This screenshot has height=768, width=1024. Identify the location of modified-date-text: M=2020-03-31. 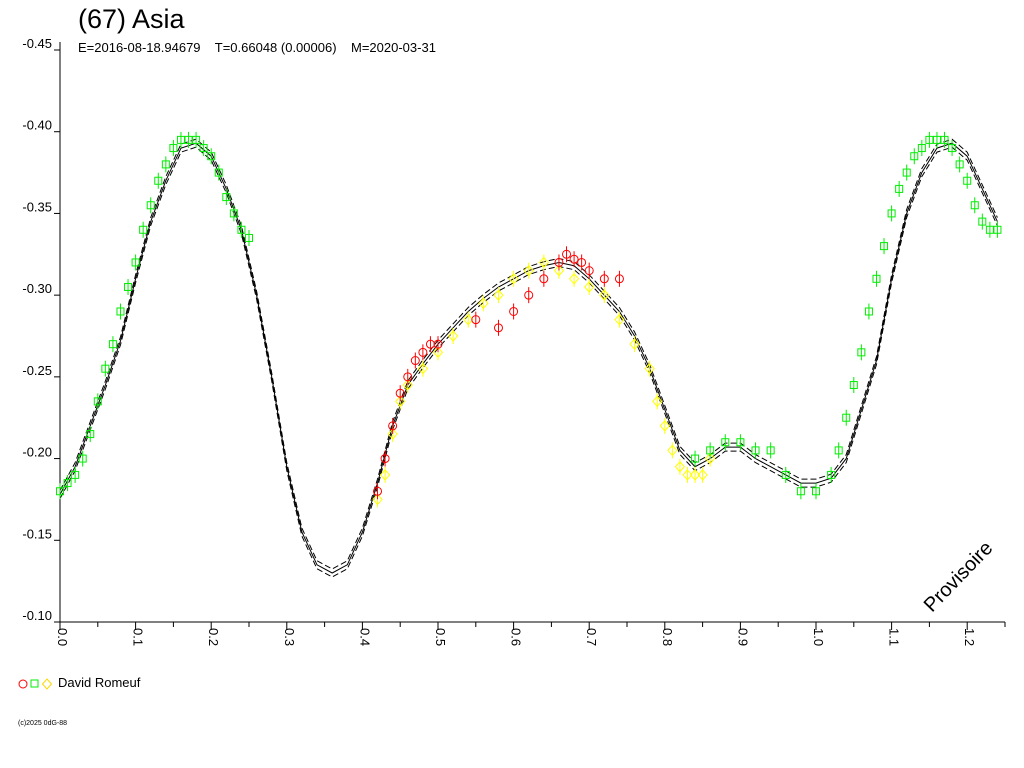
(393, 47).